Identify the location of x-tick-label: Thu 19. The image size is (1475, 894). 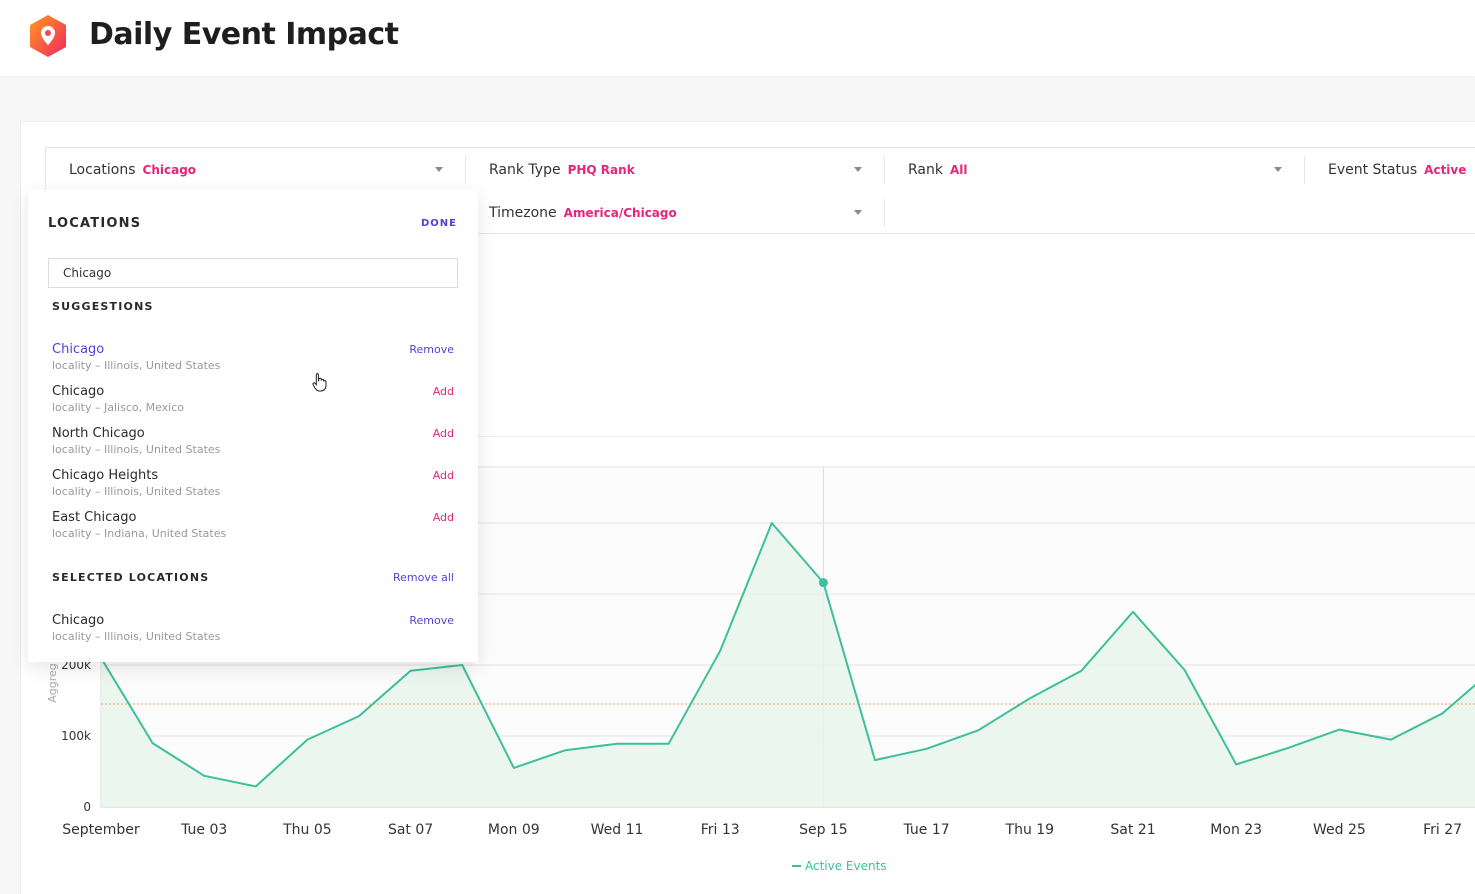
(1030, 830).